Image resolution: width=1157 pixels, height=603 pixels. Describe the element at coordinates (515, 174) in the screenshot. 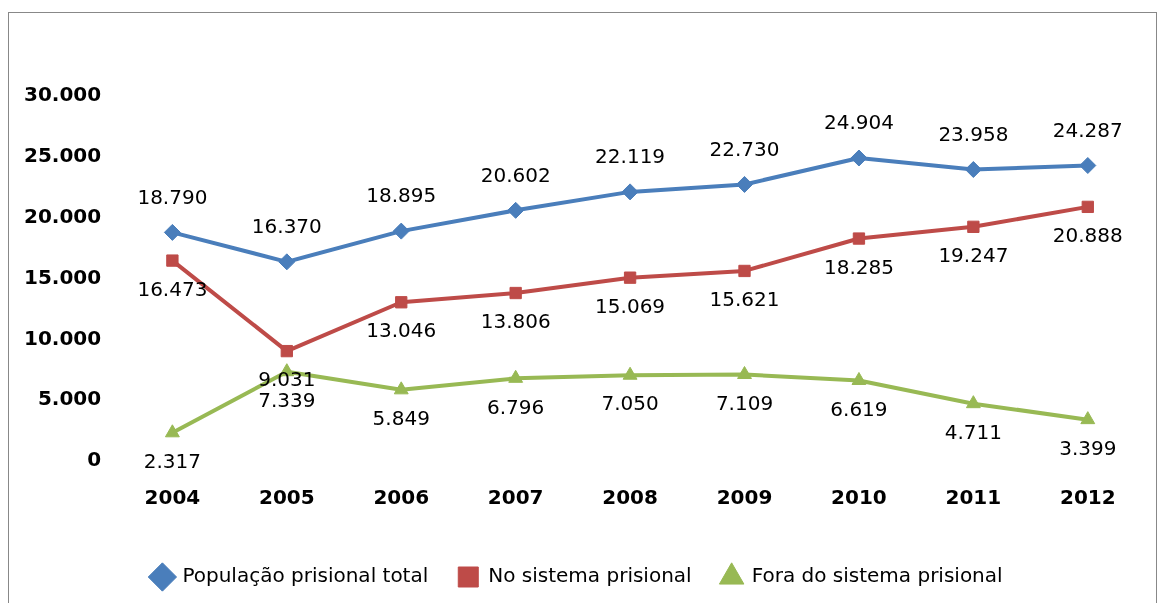

I see `data-label: 20.602` at that location.